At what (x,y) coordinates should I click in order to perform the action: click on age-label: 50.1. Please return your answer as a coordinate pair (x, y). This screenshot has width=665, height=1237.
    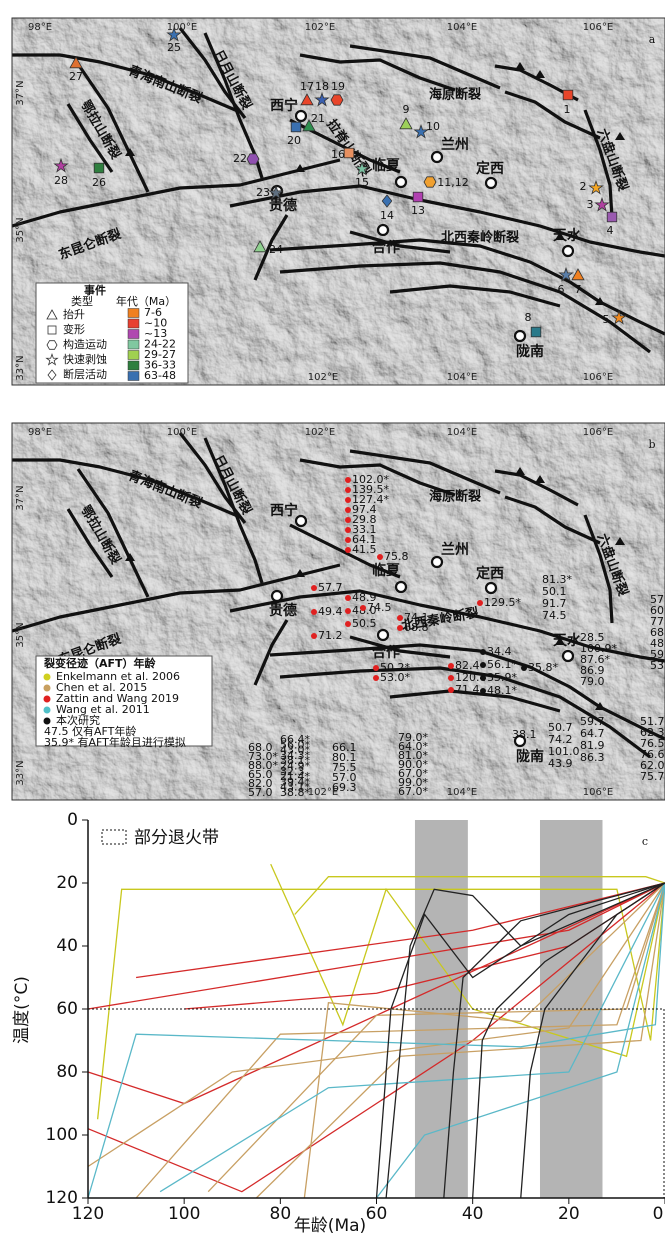
    Looking at the image, I should click on (554, 591).